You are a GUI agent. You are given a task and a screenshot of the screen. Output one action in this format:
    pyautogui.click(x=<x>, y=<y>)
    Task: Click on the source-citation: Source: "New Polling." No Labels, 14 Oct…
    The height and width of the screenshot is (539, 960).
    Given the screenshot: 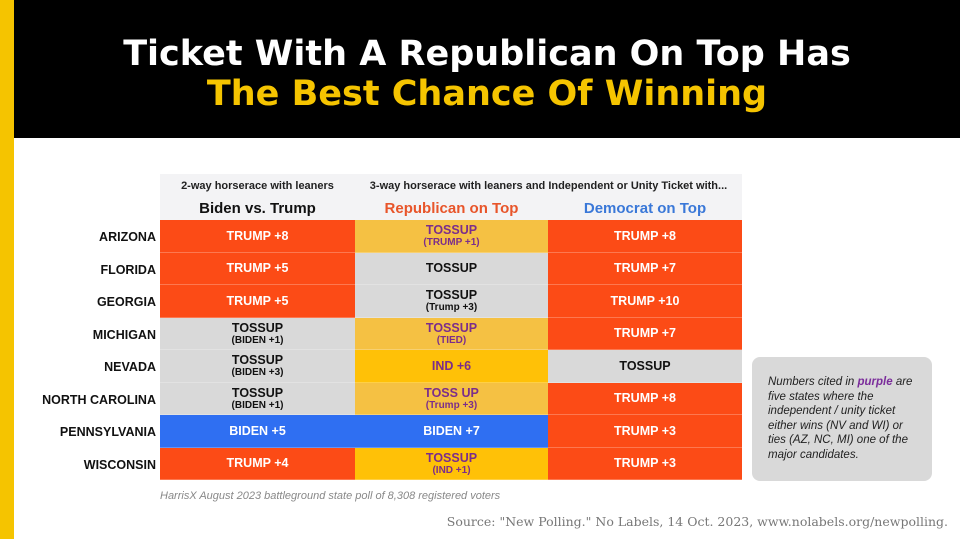 What is the action you would take?
    pyautogui.click(x=697, y=521)
    